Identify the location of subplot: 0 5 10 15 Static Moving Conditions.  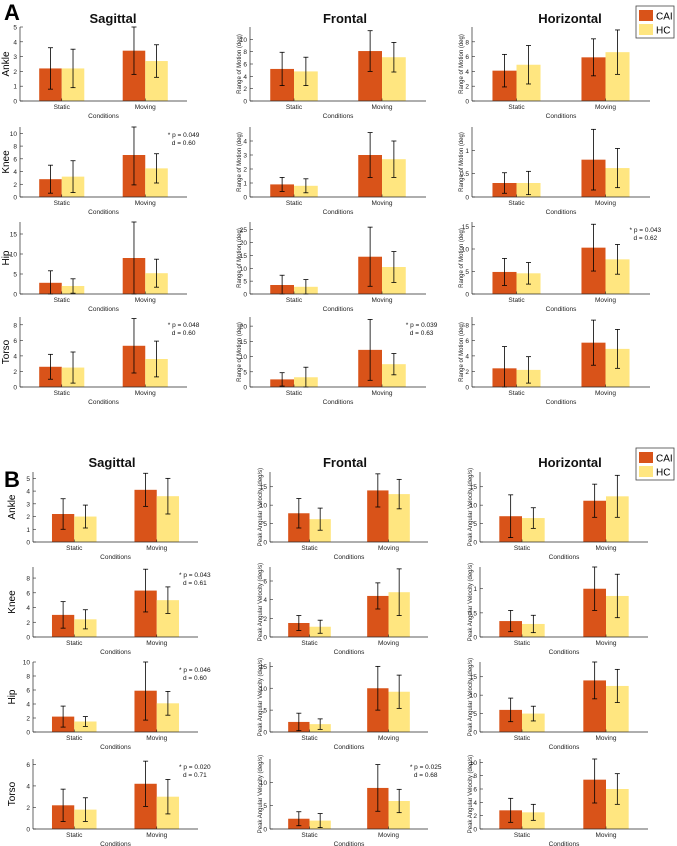
(98, 267).